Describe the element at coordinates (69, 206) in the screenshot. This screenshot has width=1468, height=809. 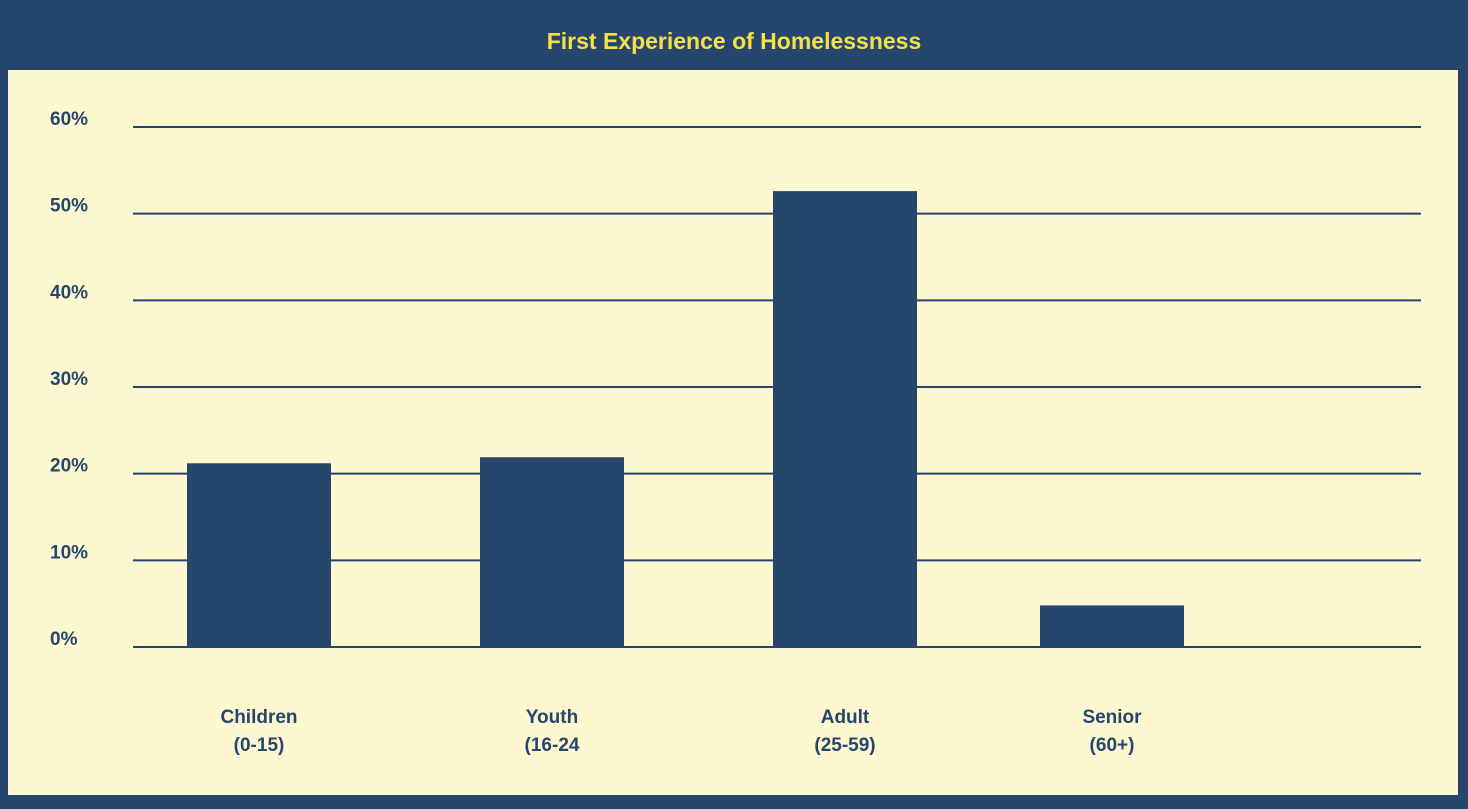
I see `y-tick-label: 50%` at that location.